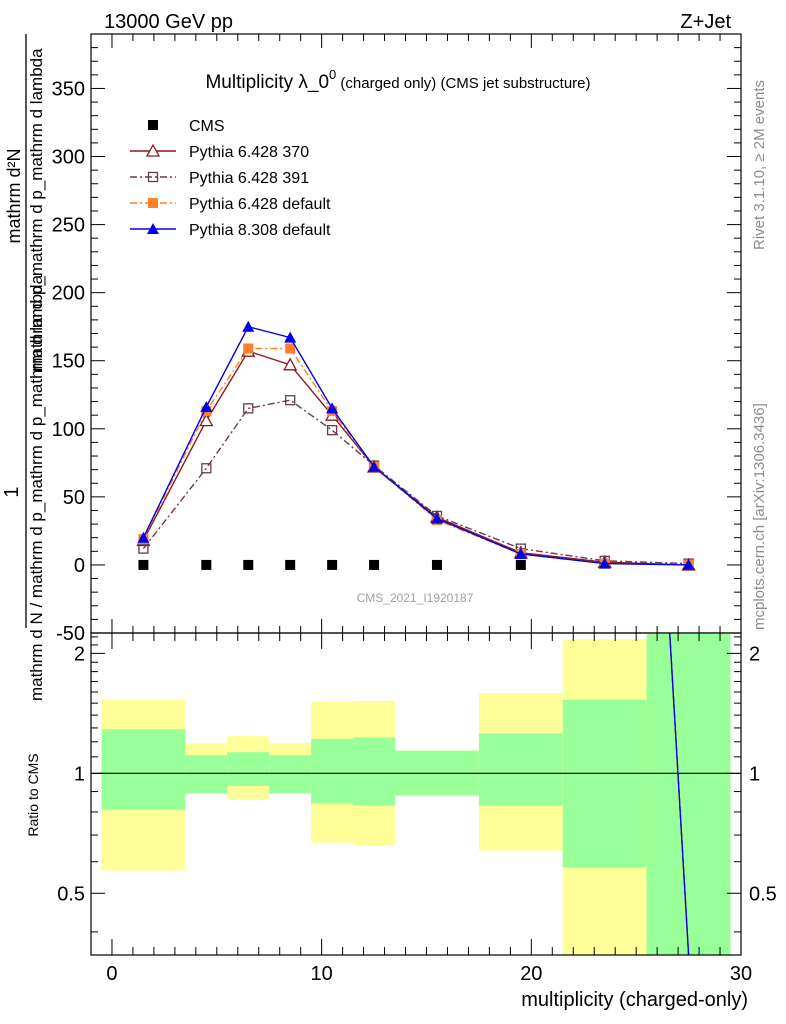  What do you see at coordinates (463, 83) in the screenshot?
I see `chart-title-suffix: (charged only) (CMS jet substructure)` at bounding box center [463, 83].